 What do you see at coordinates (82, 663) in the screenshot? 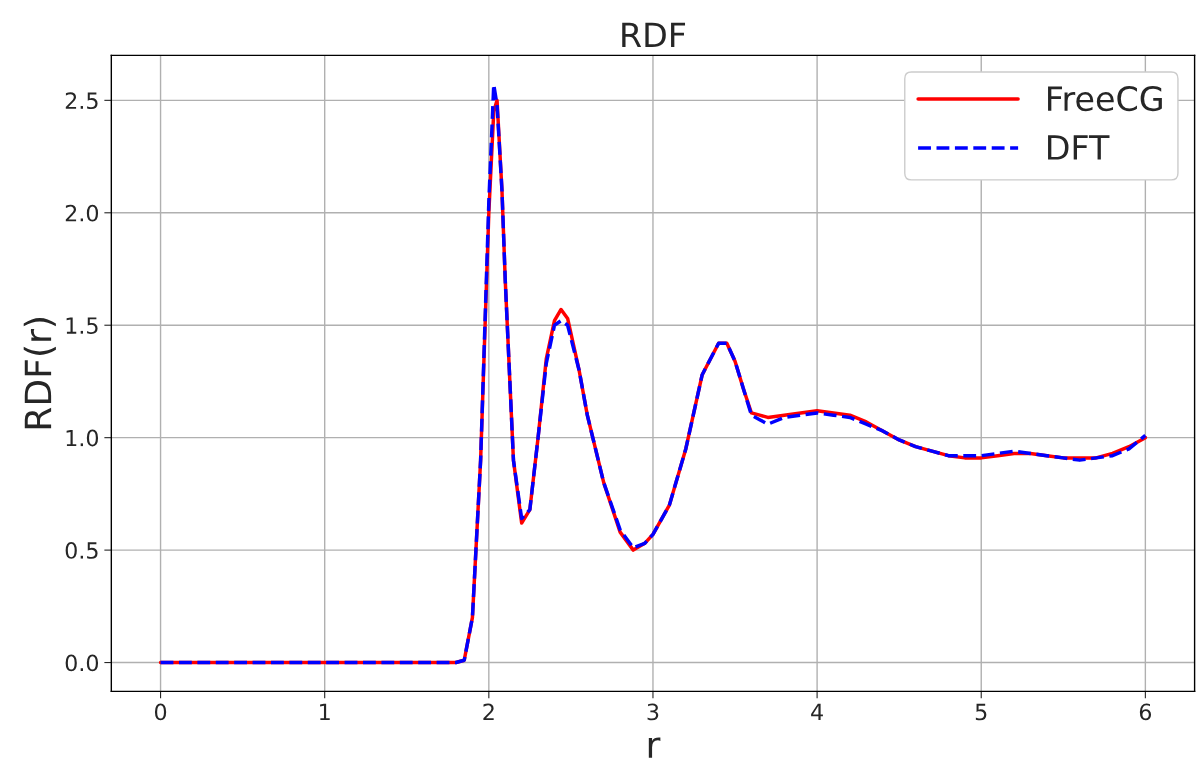
I see `y-tick-label: 0.0` at bounding box center [82, 663].